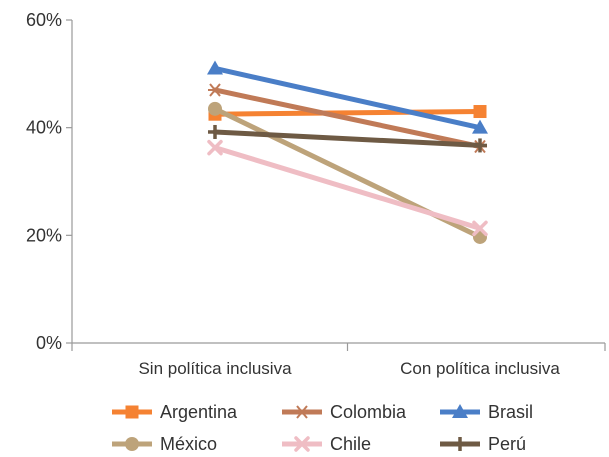 The width and height of the screenshot is (609, 457). I want to click on legend-marker-mexico, so click(132, 444).